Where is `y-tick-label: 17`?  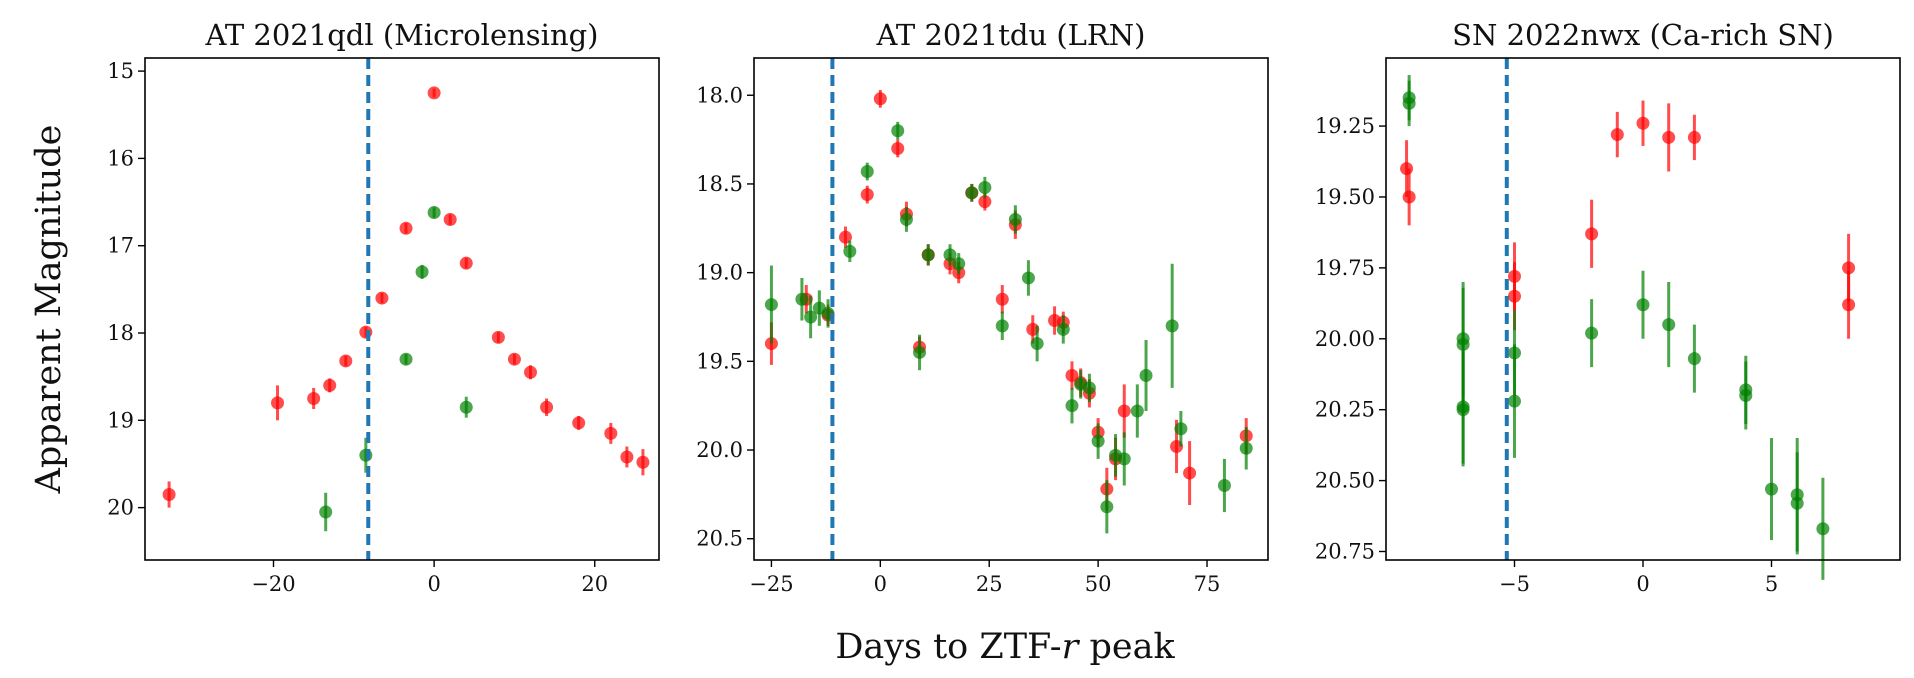
y-tick-label: 17 is located at coordinates (120, 246).